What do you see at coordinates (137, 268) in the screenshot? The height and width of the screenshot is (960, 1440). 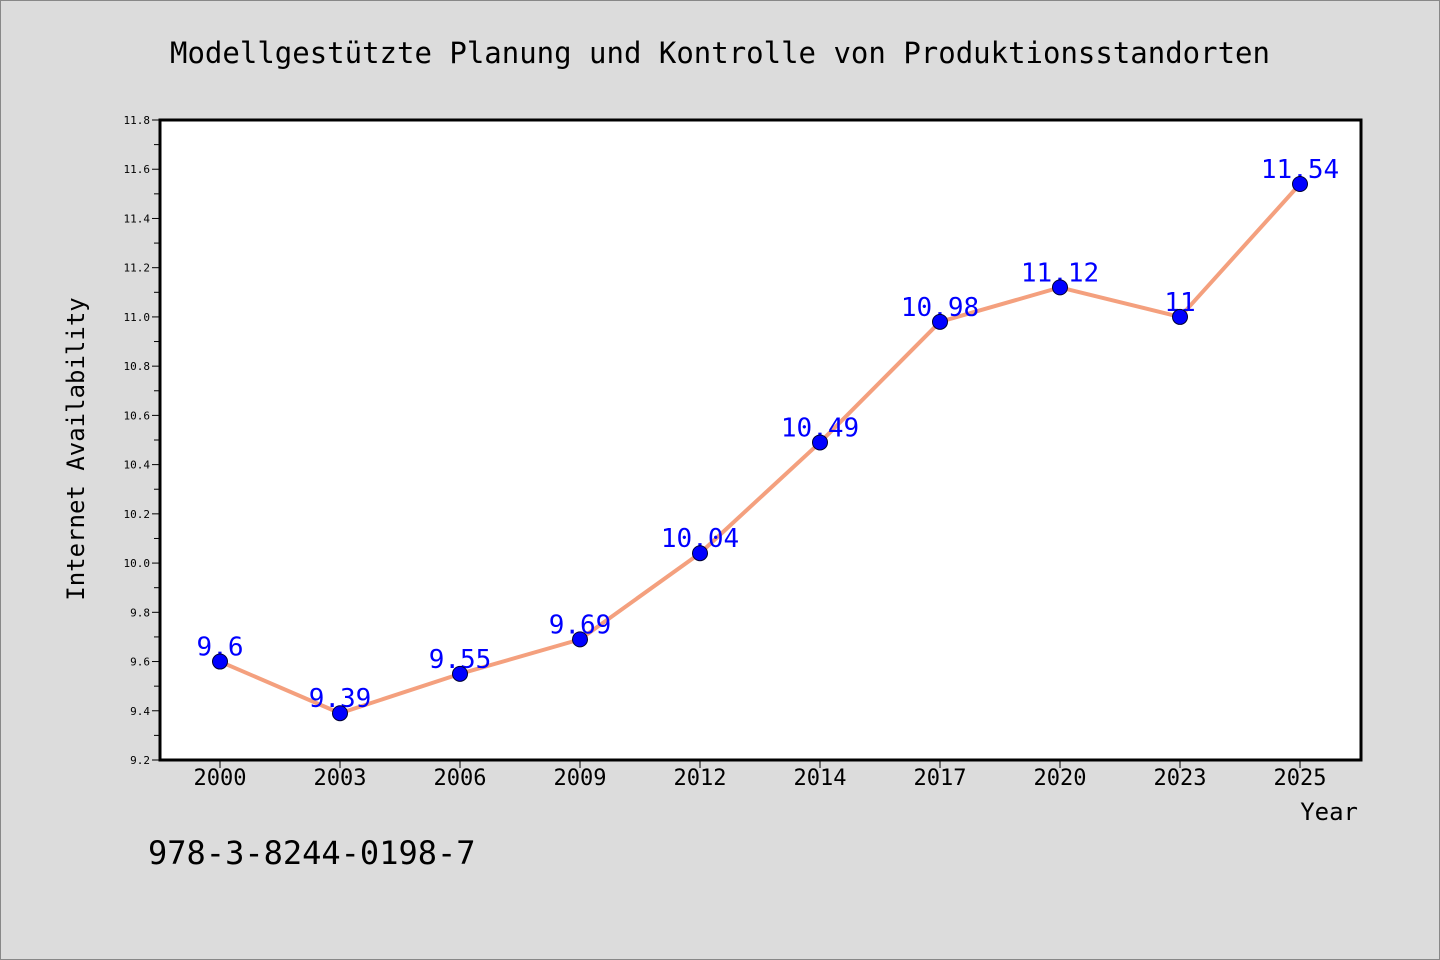 I see `y-tick-label: 11.2` at bounding box center [137, 268].